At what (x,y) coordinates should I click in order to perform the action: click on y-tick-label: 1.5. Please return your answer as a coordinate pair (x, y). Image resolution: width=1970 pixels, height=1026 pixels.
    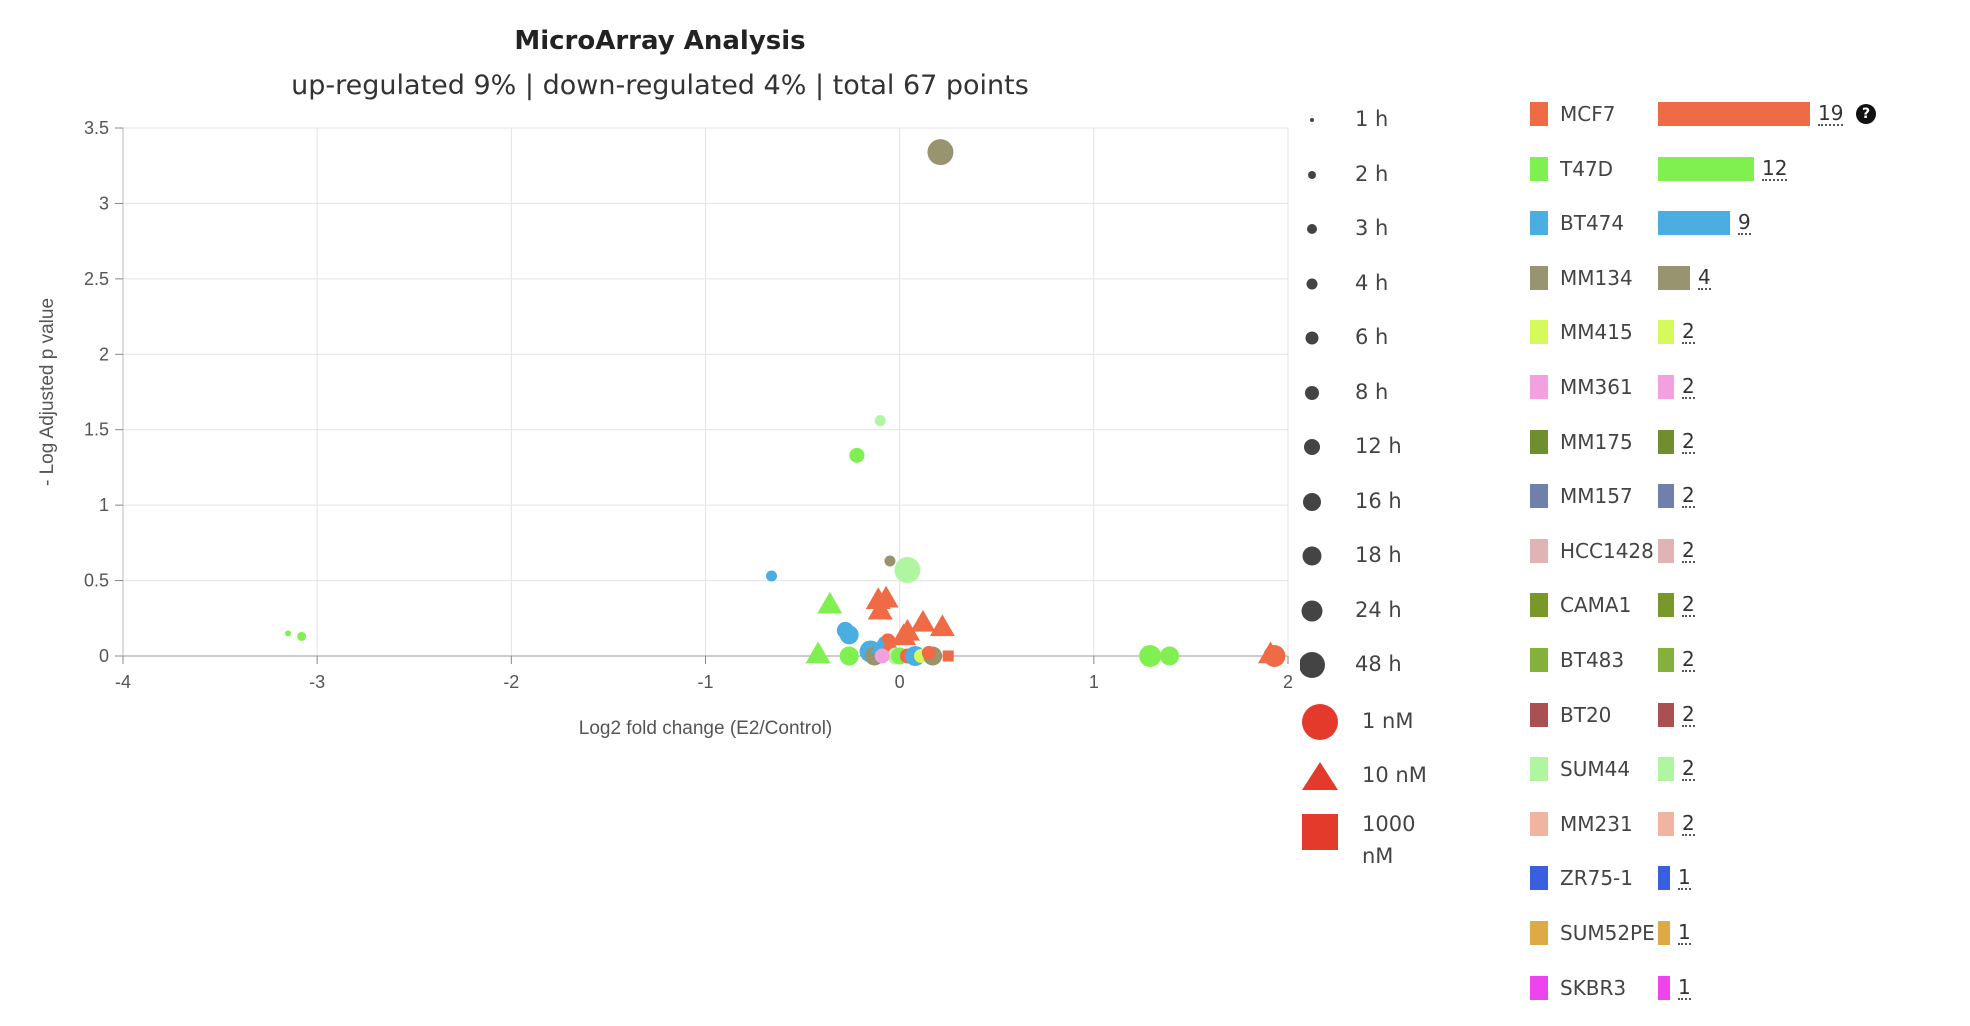
    Looking at the image, I should click on (96, 430).